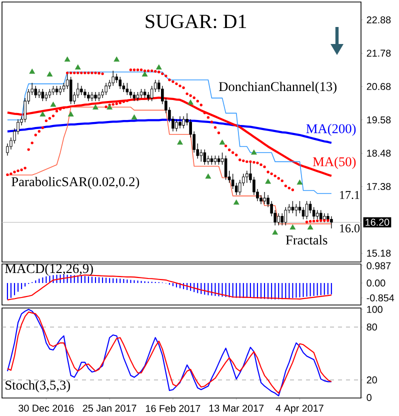  Describe the element at coordinates (376, 283) in the screenshot. I see `y-tick-label: 0.00` at that location.